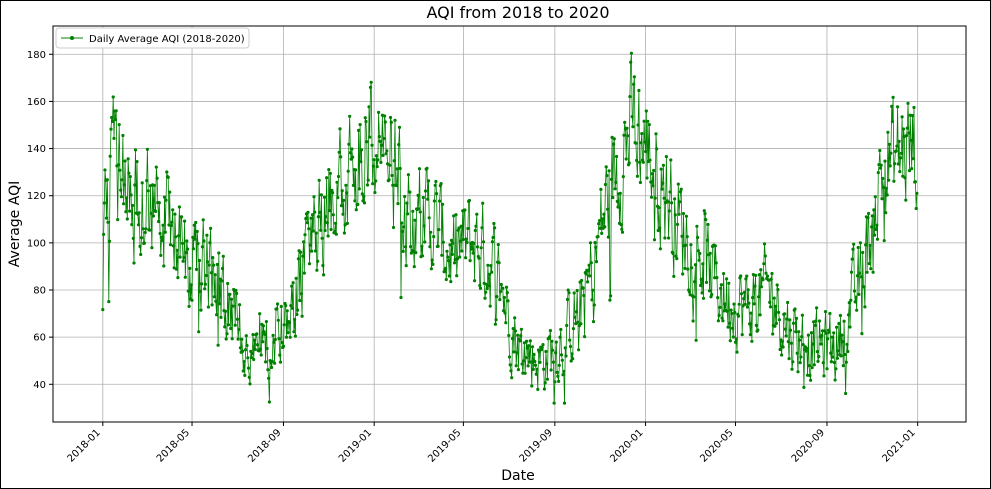 The width and height of the screenshot is (991, 489). I want to click on legend-box, so click(152, 38).